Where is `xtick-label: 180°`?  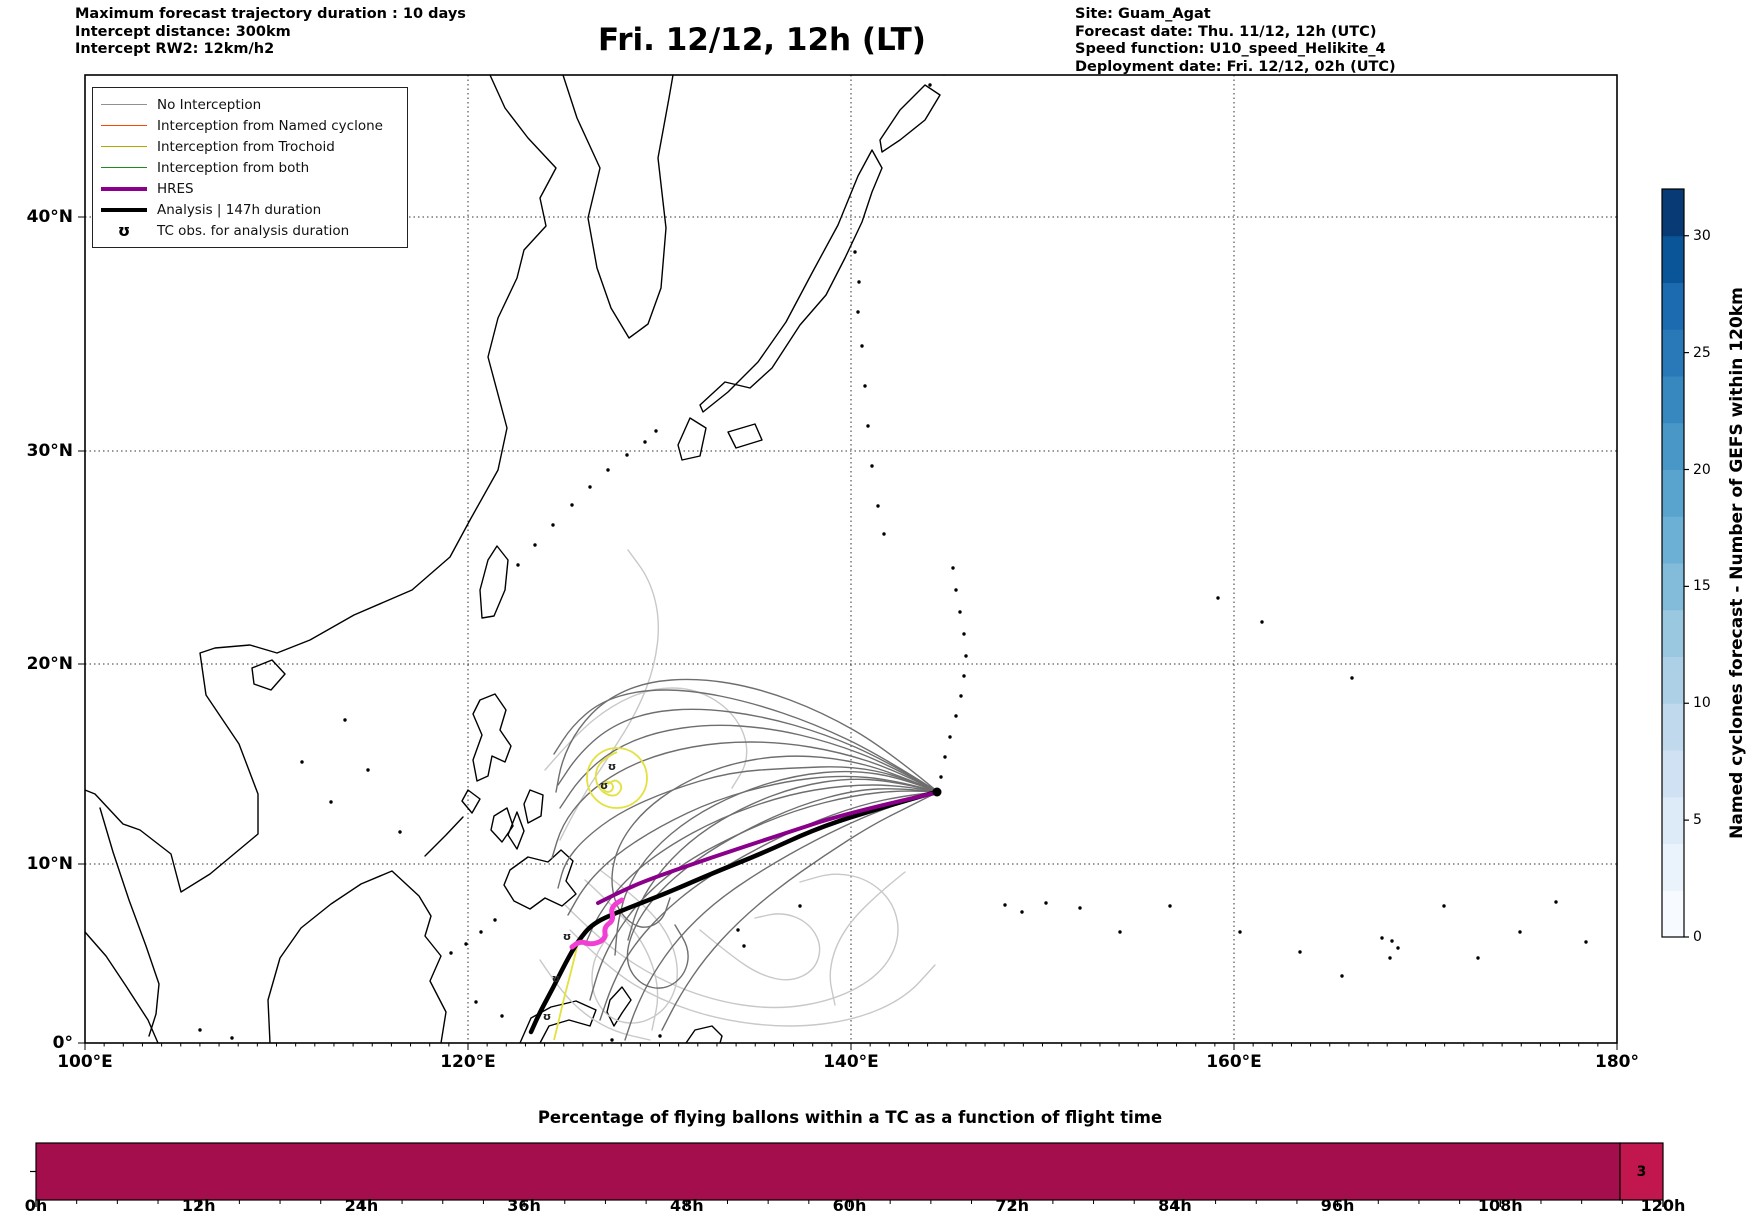 xtick-label: 180° is located at coordinates (1617, 1062).